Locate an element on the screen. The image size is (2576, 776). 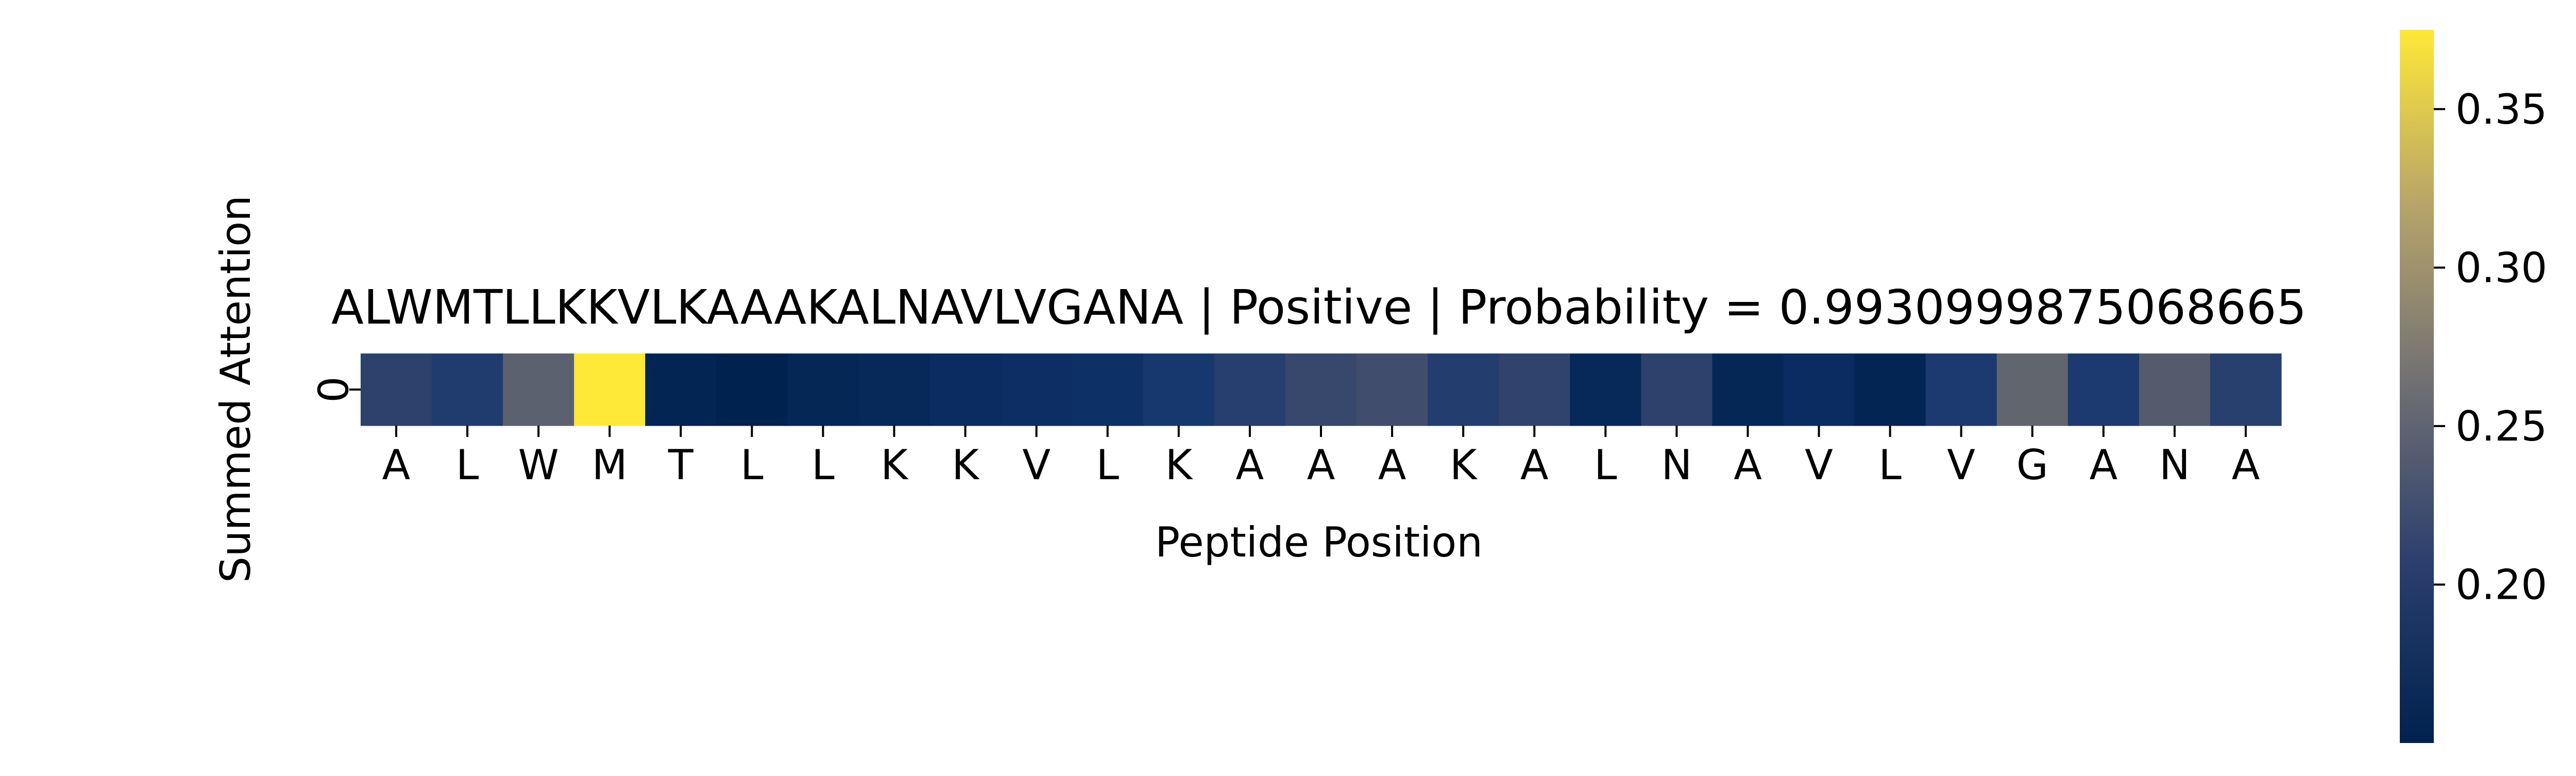
colorbar is located at coordinates (2417, 386).